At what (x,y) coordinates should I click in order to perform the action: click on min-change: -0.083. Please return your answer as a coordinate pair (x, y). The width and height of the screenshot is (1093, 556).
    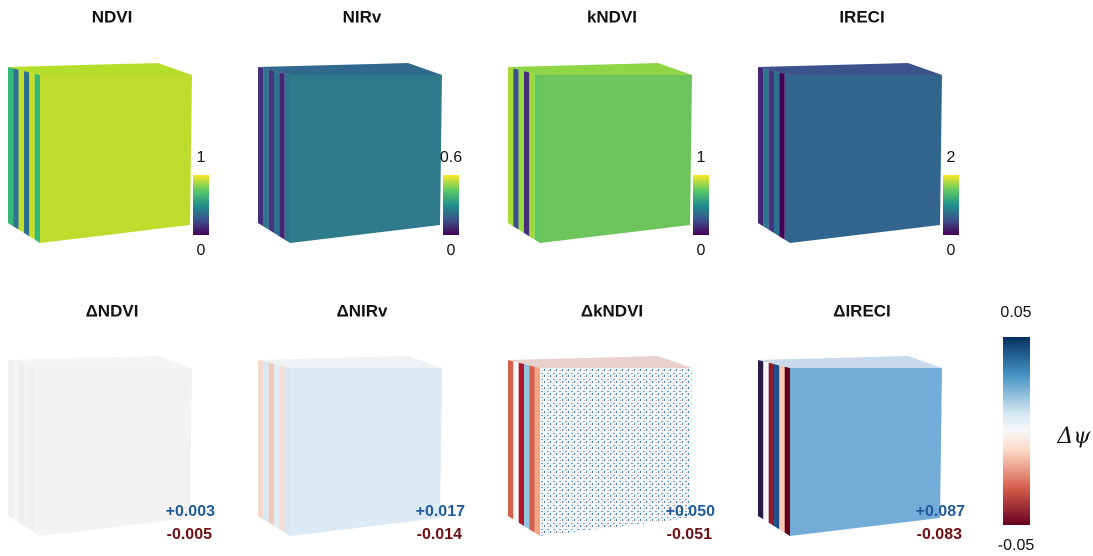
    Looking at the image, I should click on (939, 534).